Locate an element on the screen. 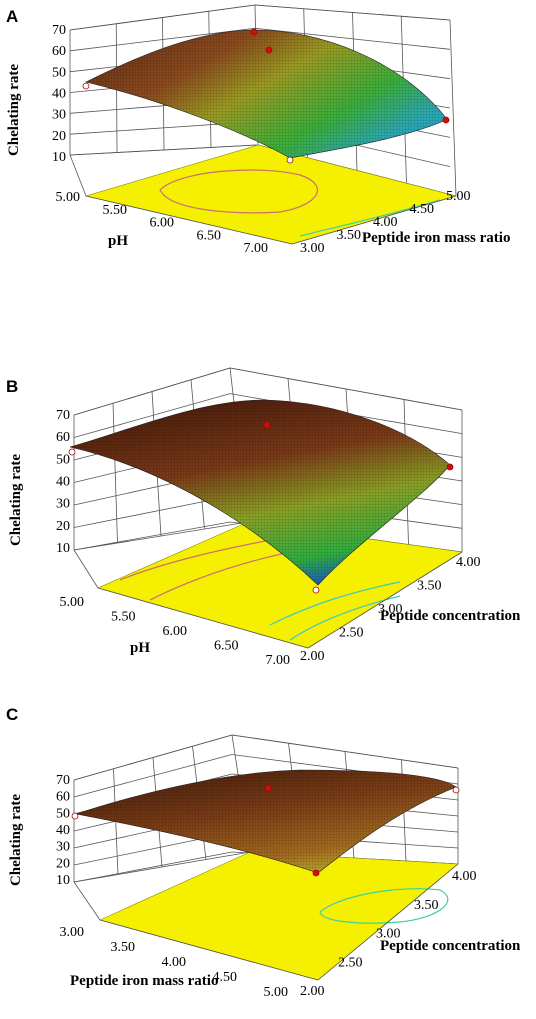 This screenshot has height=1019, width=536. x-tick-label: 3.50 is located at coordinates (123, 947).